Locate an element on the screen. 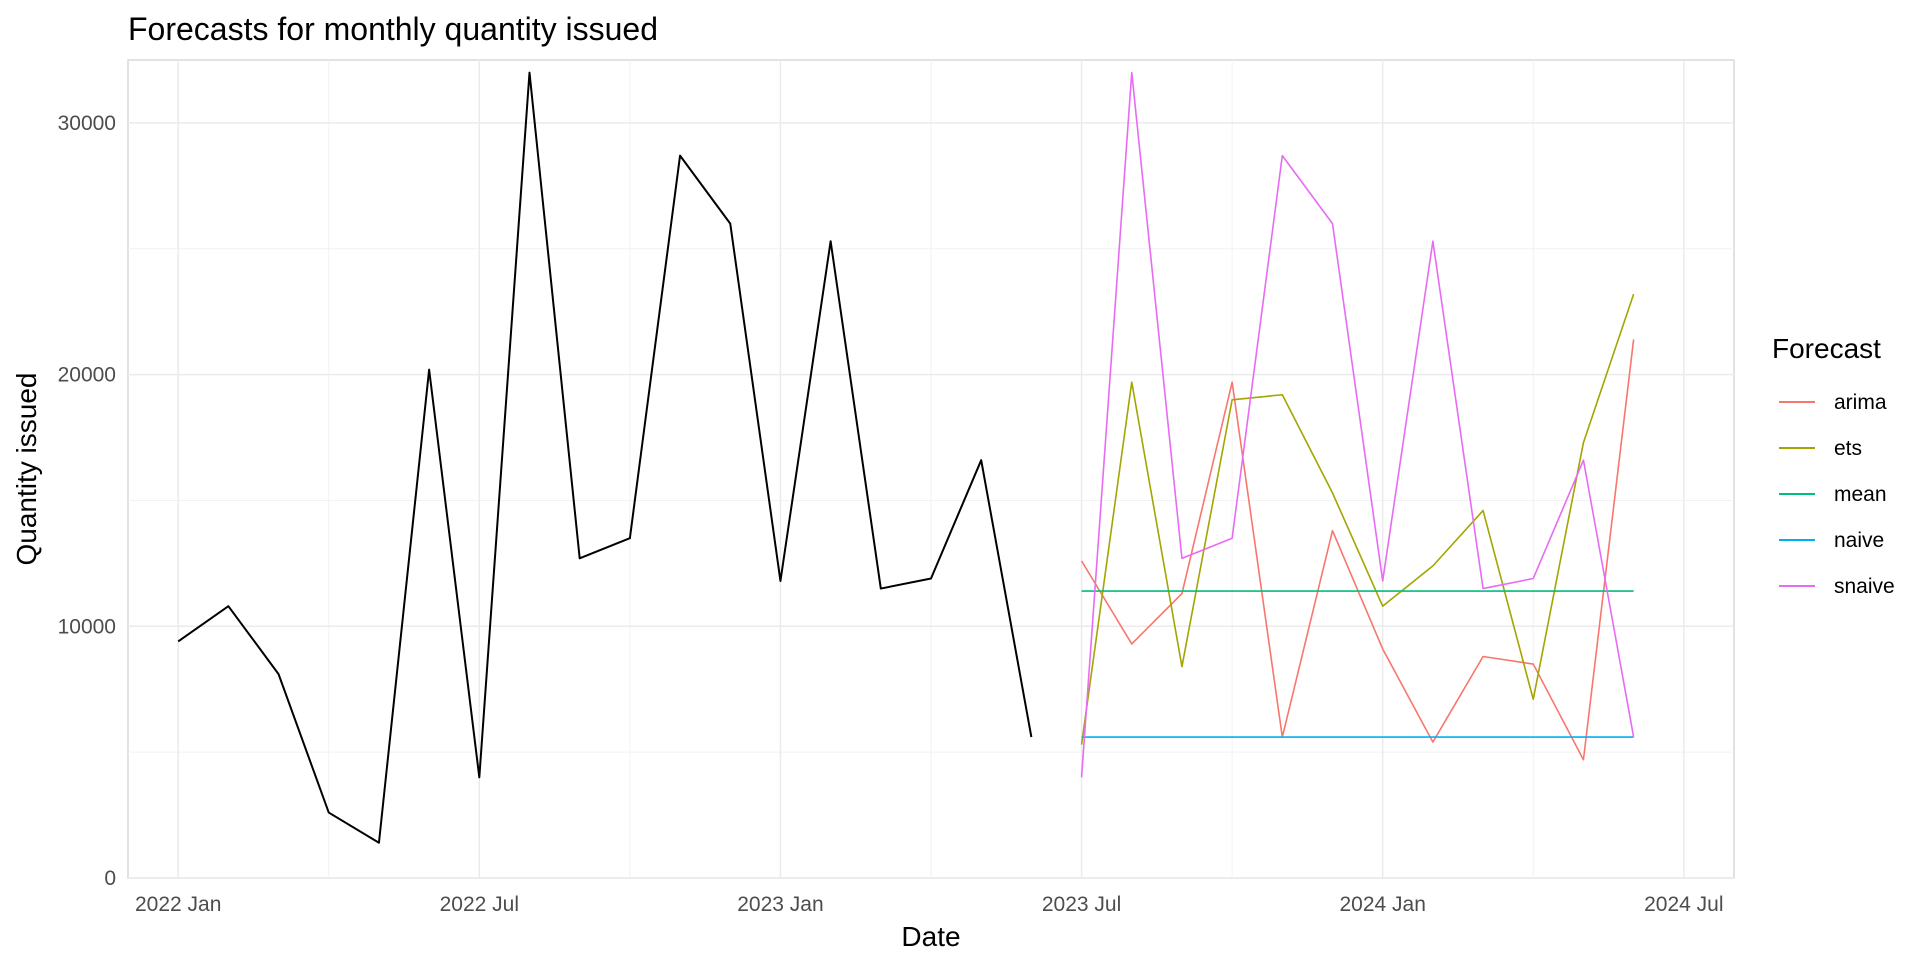 Image resolution: width=1920 pixels, height=960 pixels. legend-items: arima ets mean naive snaive is located at coordinates (1837, 494).